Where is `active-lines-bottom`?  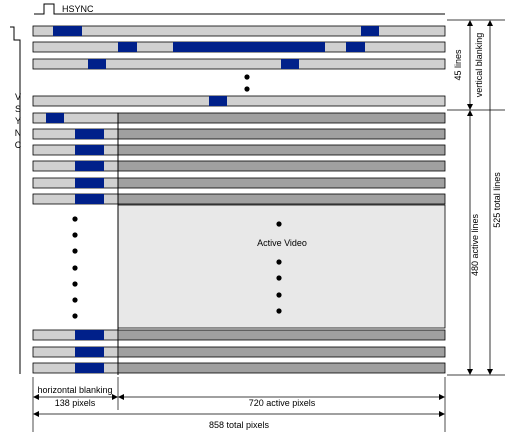 active-lines-bottom is located at coordinates (239, 351).